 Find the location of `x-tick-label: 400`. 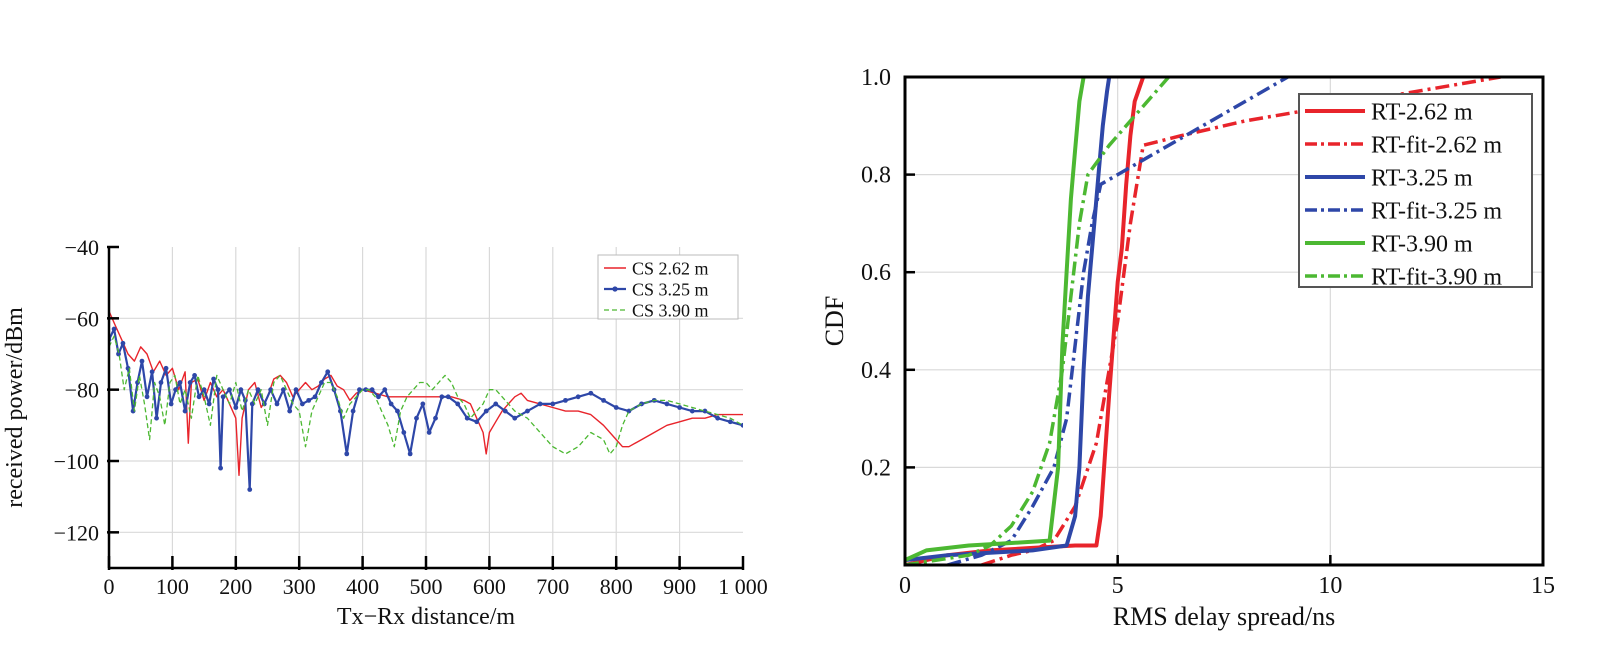

x-tick-label: 400 is located at coordinates (362, 586).